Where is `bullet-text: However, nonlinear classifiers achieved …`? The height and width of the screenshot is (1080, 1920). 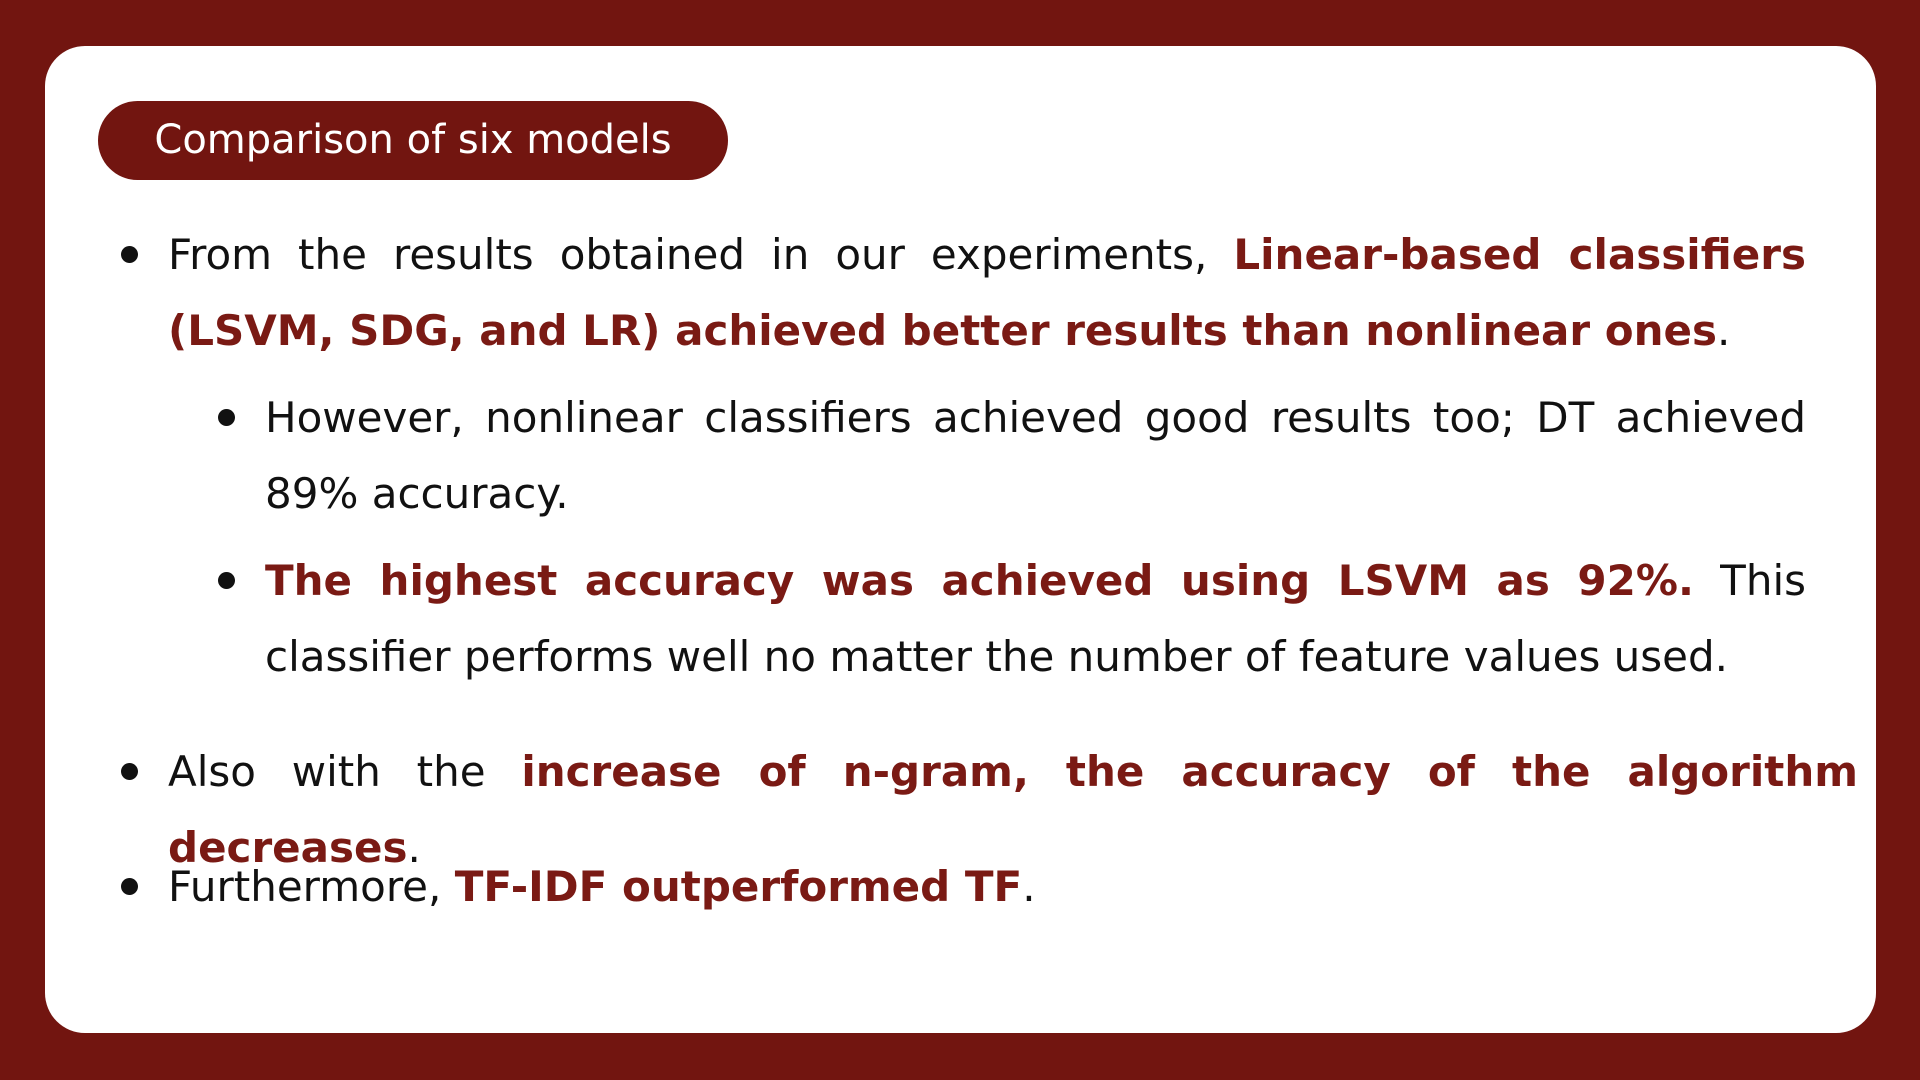
bullet-text: However, nonlinear classifiers achieved … is located at coordinates (1035, 455).